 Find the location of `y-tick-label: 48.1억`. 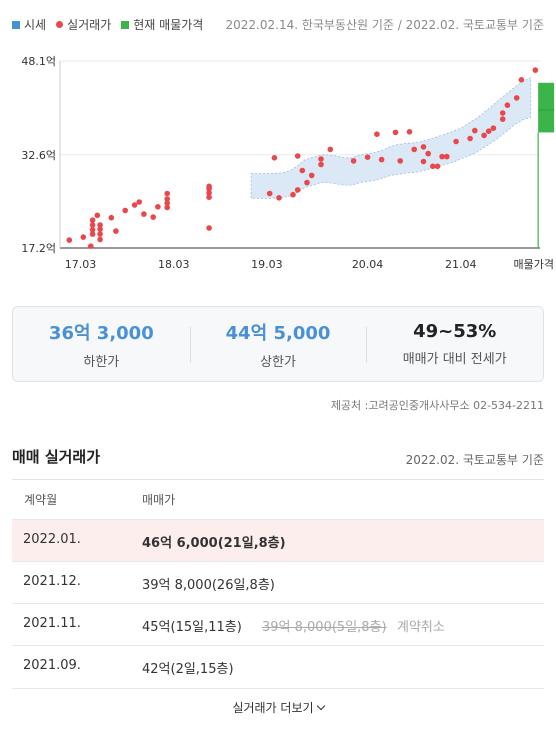

y-tick-label: 48.1억 is located at coordinates (38, 61).